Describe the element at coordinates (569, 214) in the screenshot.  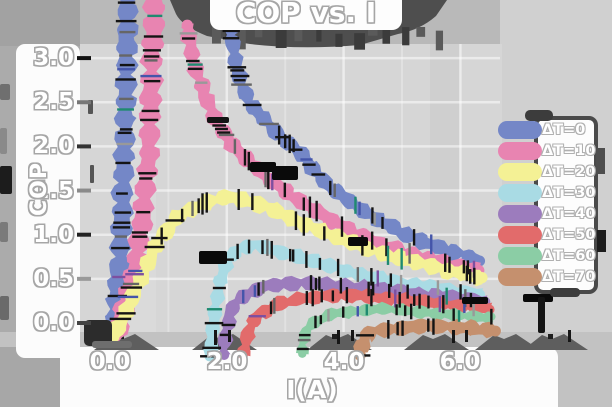
I see `legend-label: ΔT=40` at that location.